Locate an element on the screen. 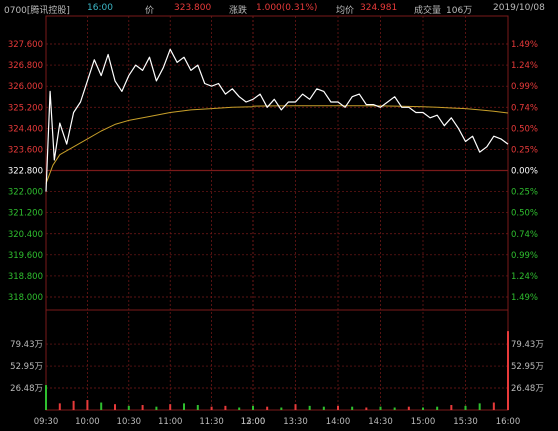  price-tick-label: 320.400 is located at coordinates (25, 235).